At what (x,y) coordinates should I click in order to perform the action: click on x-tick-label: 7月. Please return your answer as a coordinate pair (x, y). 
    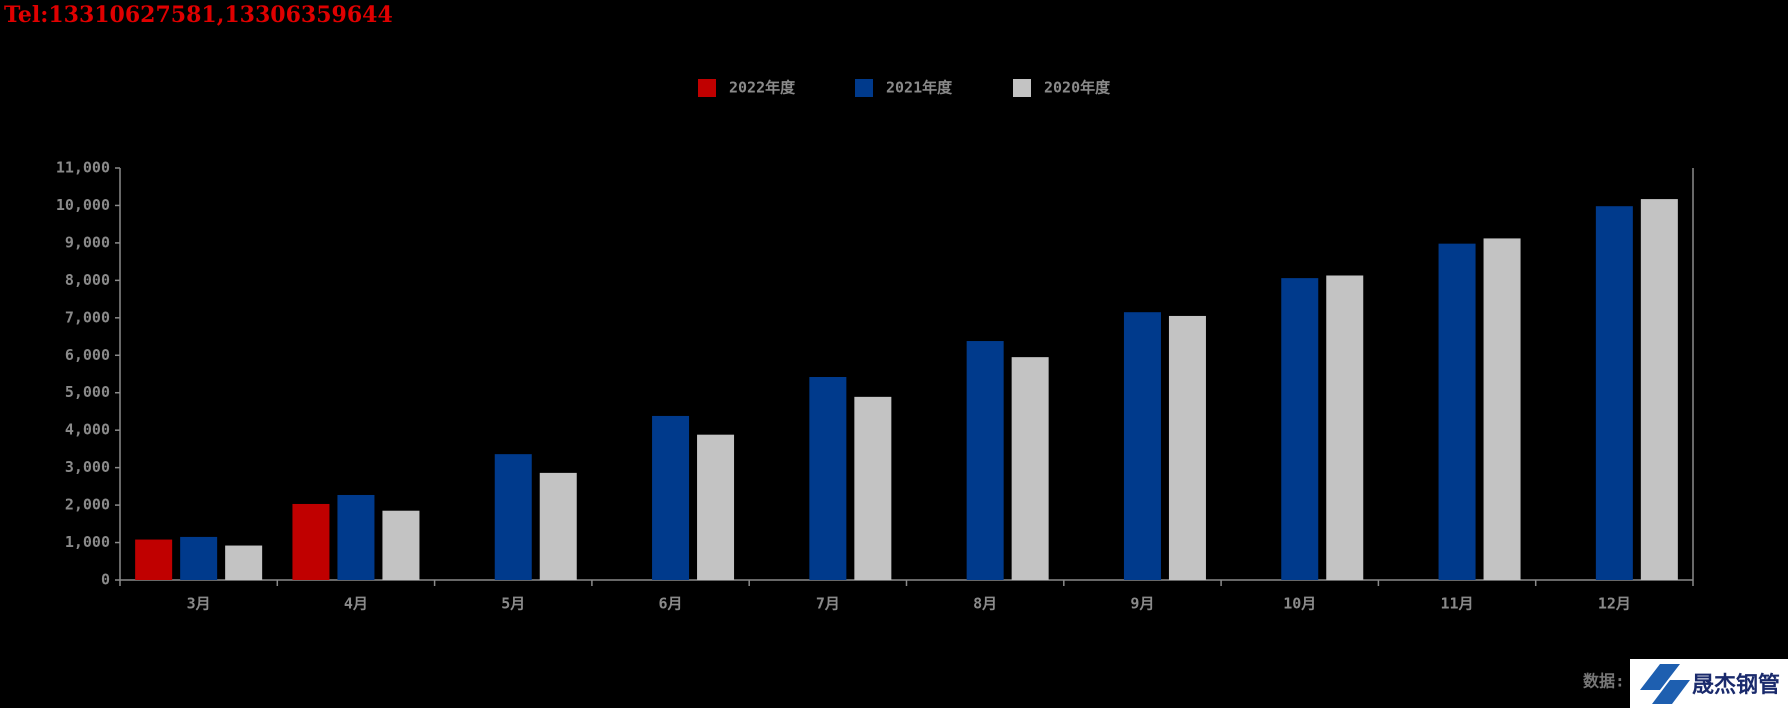
    Looking at the image, I should click on (828, 604).